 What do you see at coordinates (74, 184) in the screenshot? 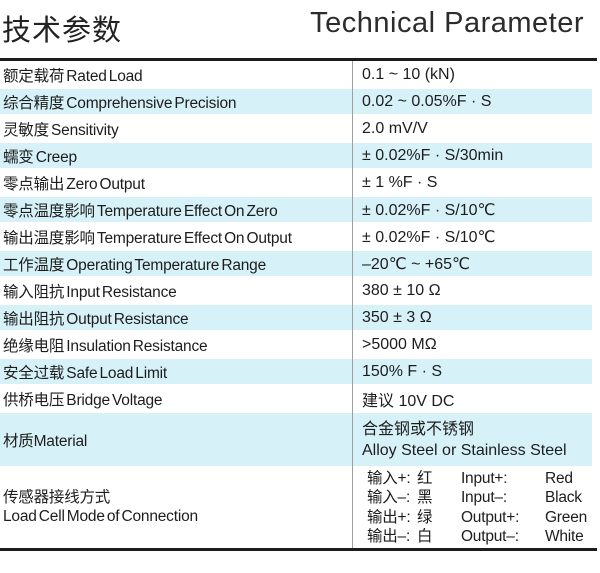
I see `row-label: 零点输出 Zero Output` at bounding box center [74, 184].